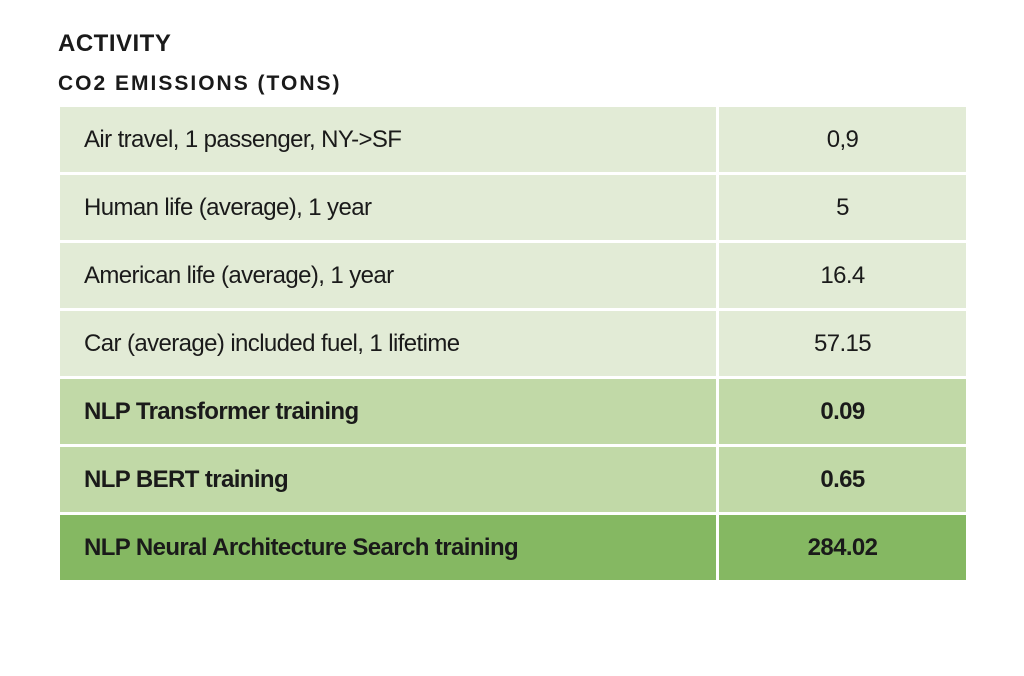  I want to click on activity: NLP BERT training, so click(388, 479).